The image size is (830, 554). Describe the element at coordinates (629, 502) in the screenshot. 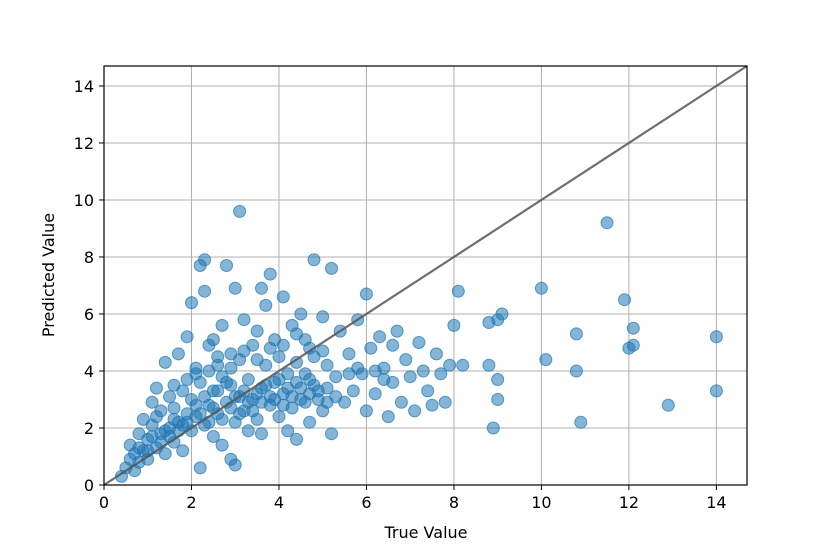

I see `x-tick-label: 12` at that location.